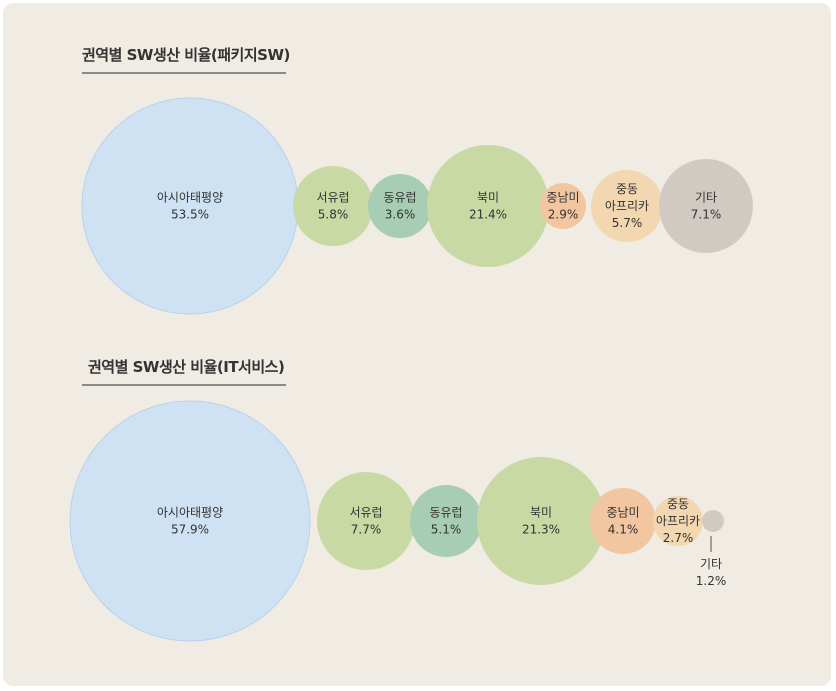 The width and height of the screenshot is (836, 691). I want to click on bubble-value-아시아태평양: 57.9%, so click(190, 530).